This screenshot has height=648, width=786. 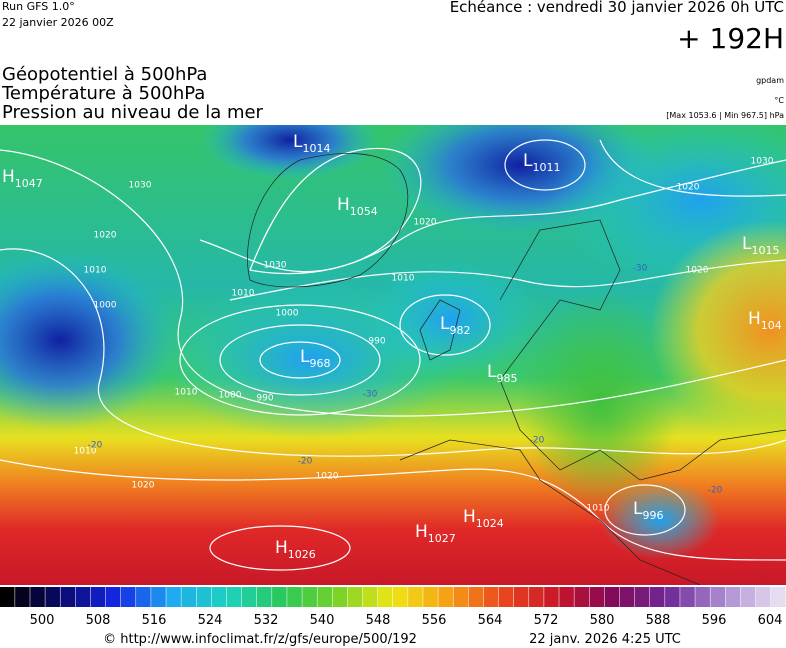 I want to click on center-value: 104, so click(x=771, y=325).